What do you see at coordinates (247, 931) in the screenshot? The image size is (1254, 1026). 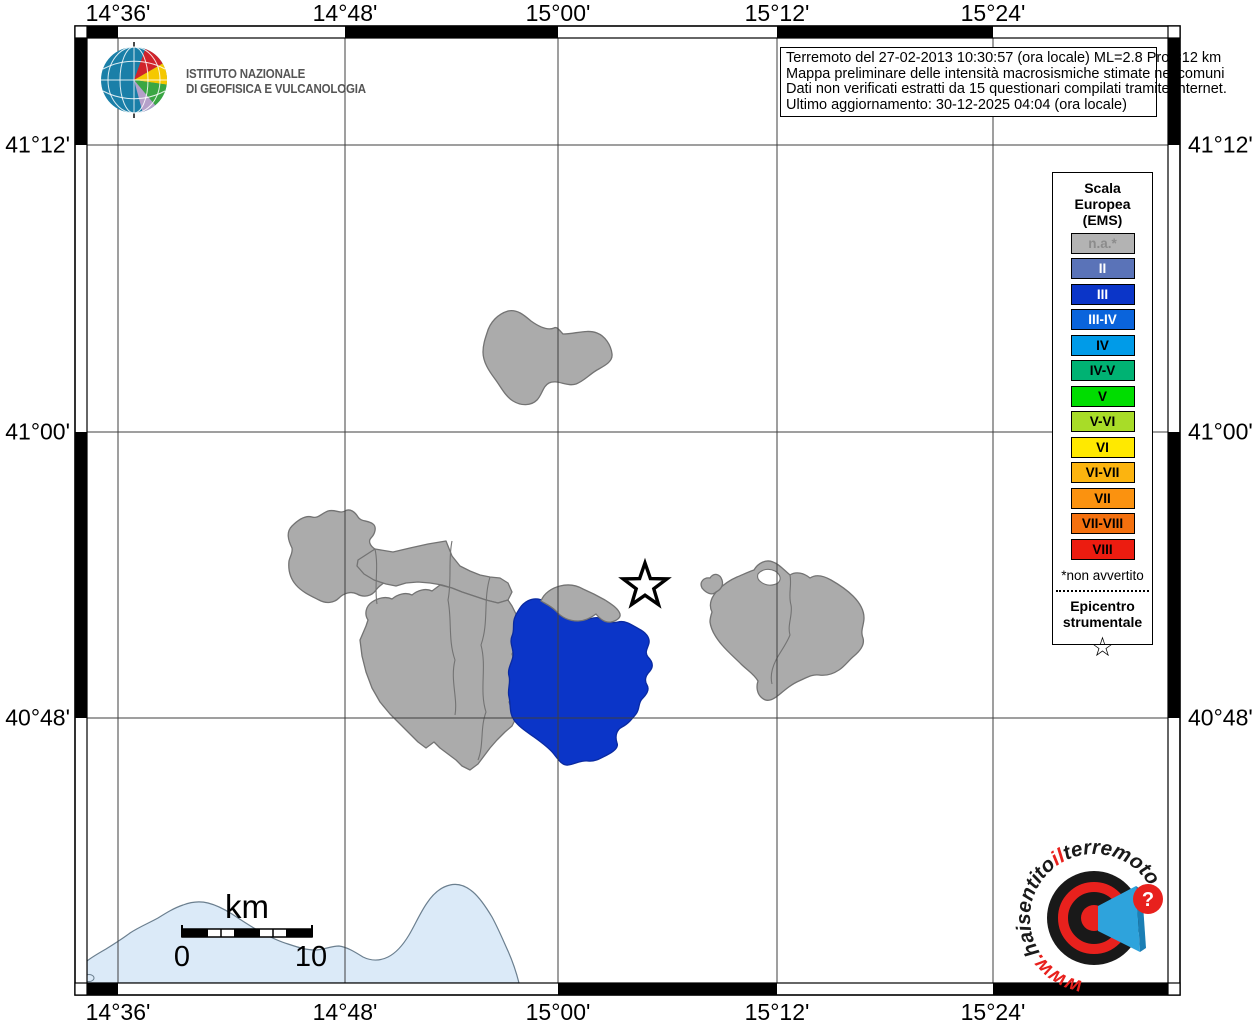 I see `scale-bar` at bounding box center [247, 931].